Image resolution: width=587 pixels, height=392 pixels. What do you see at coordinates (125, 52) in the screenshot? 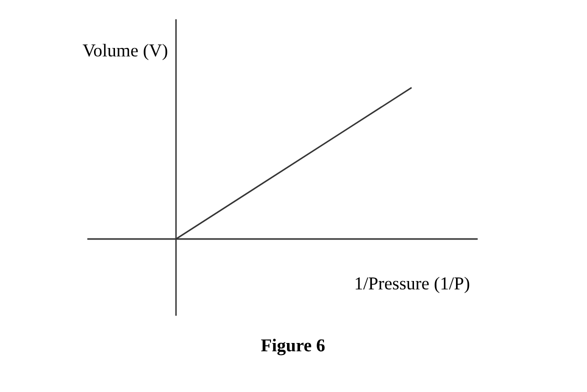
I see `y-axis-title: Volume (V)` at bounding box center [125, 52].